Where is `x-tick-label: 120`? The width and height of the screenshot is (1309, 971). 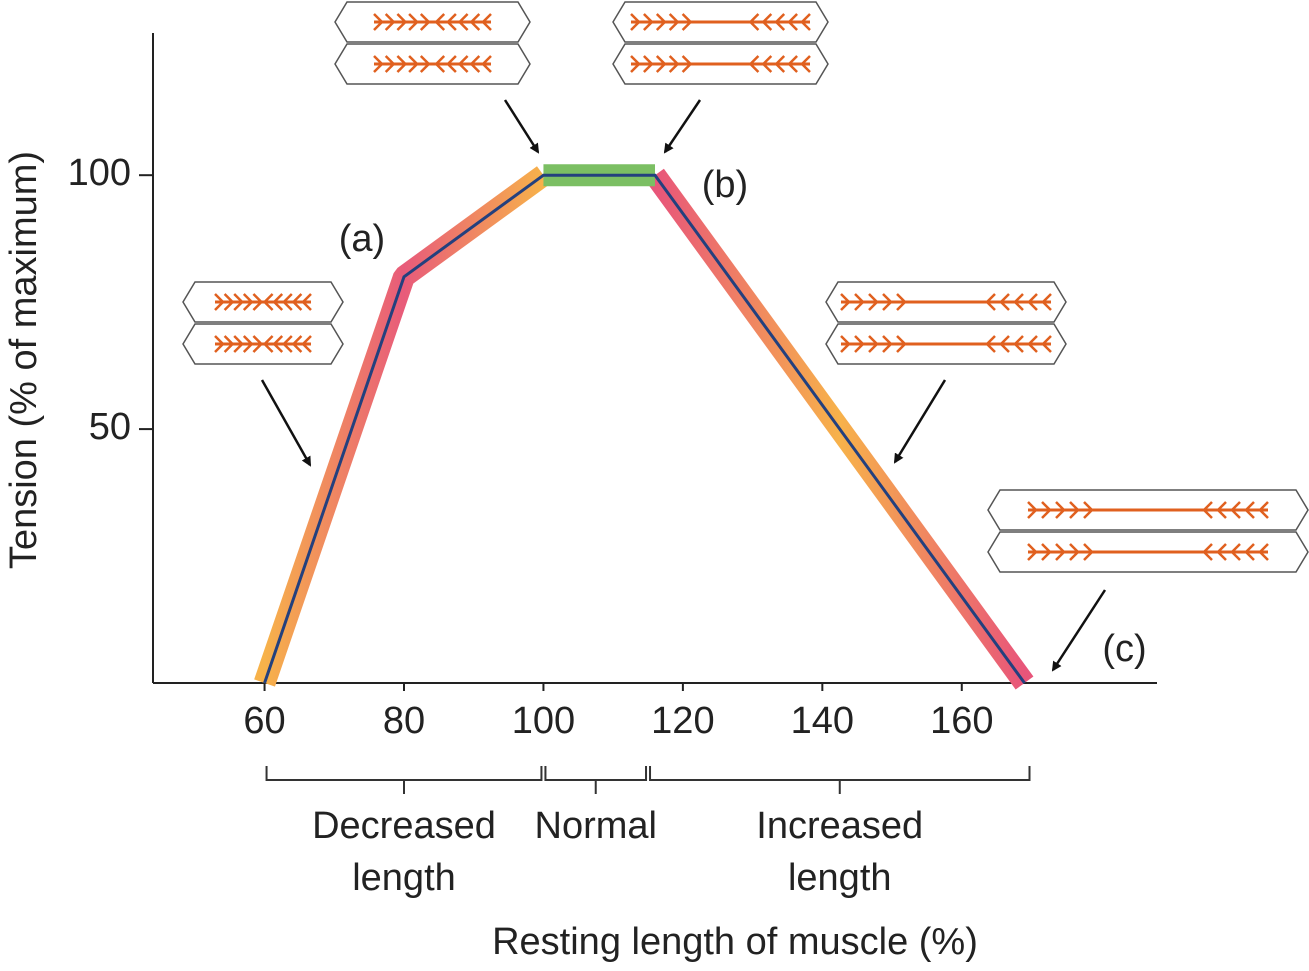 x-tick-label: 120 is located at coordinates (682, 721).